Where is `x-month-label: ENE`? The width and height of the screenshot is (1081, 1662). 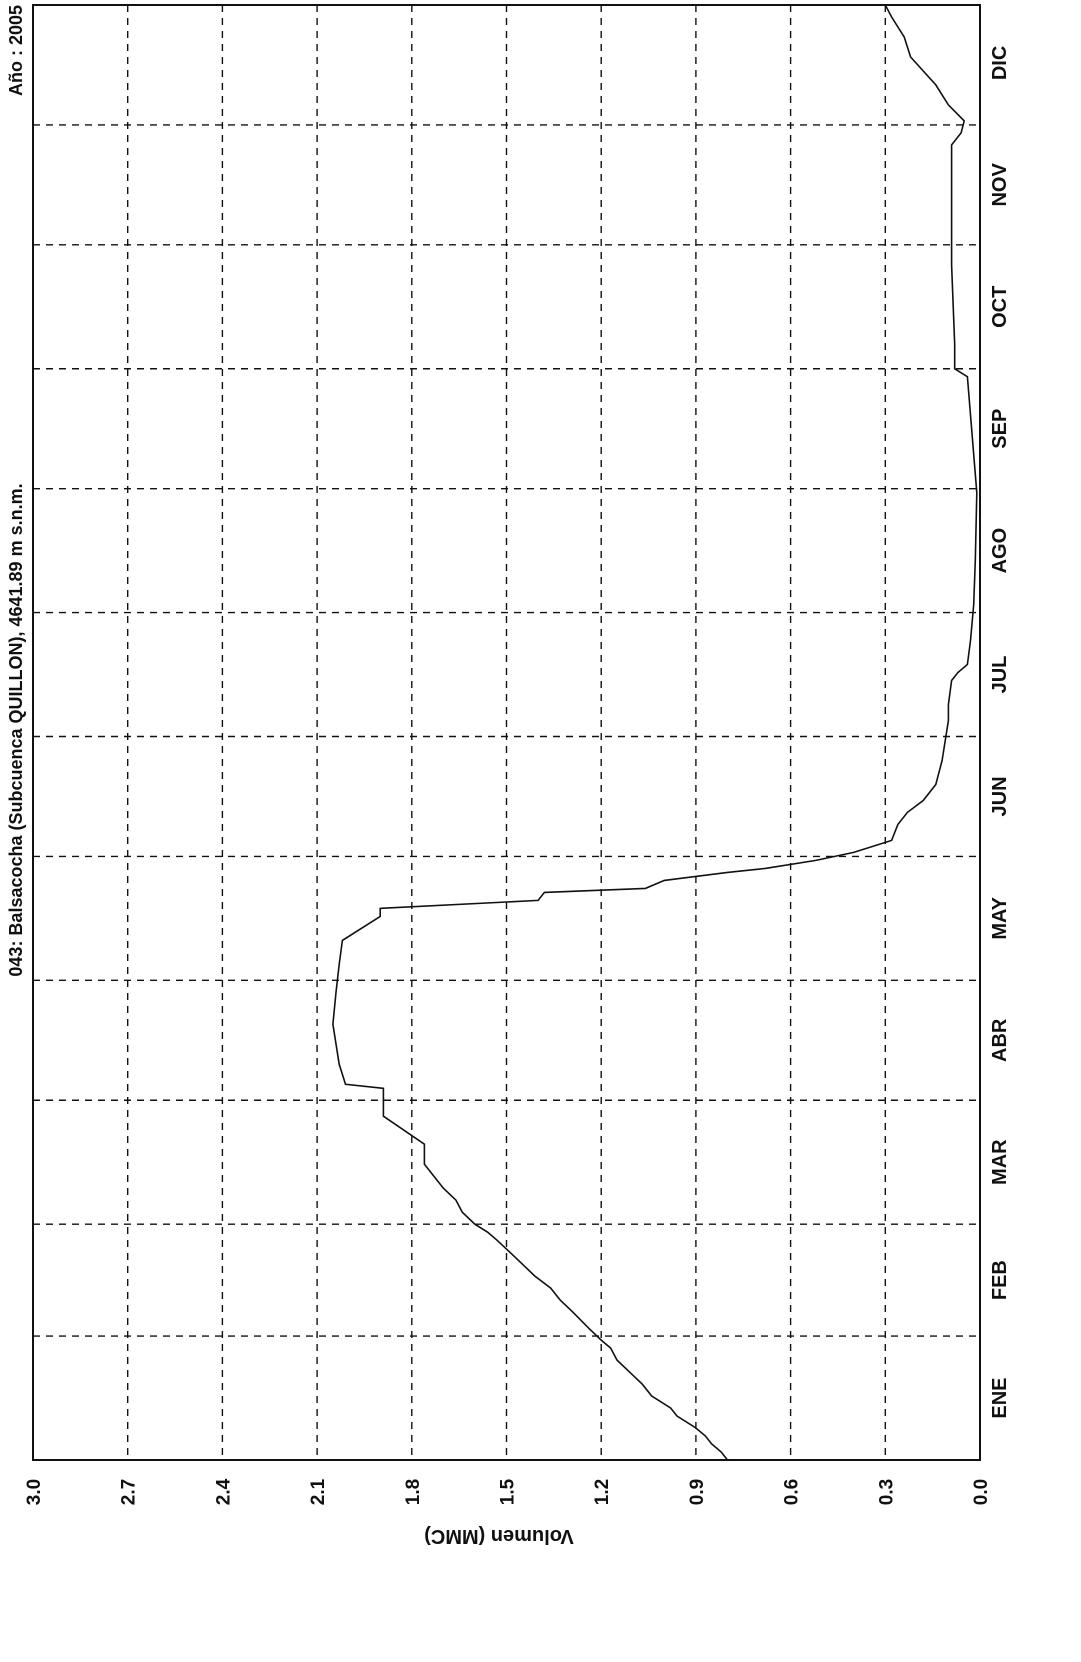 x-month-label: ENE is located at coordinates (1000, 1397).